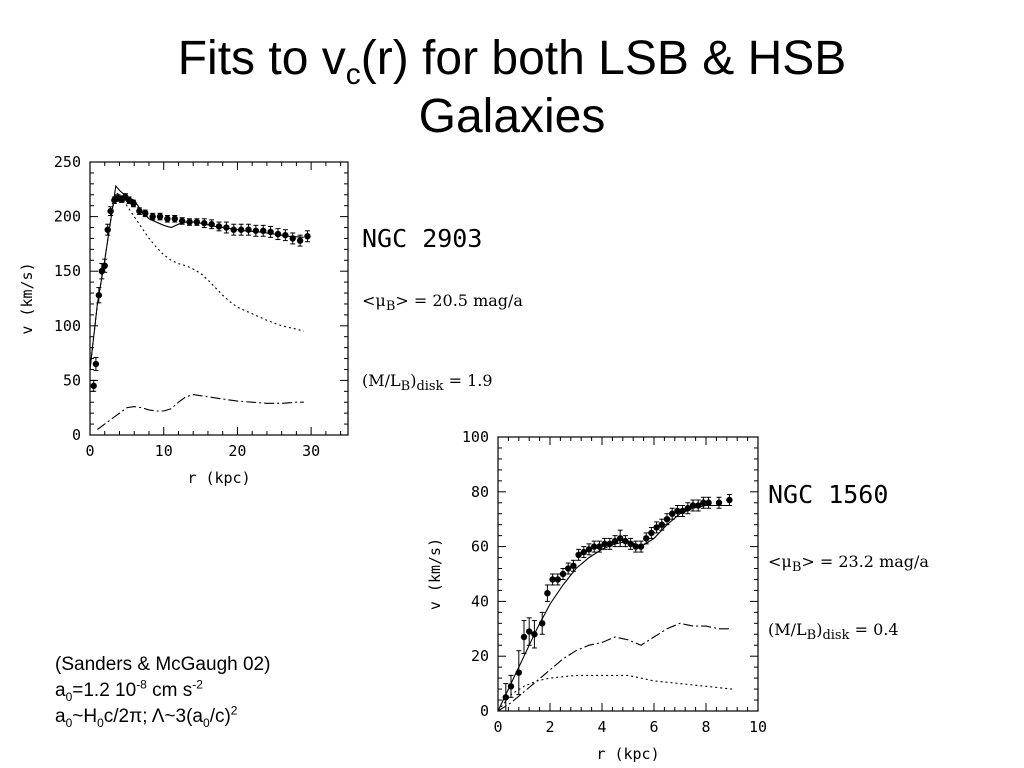  I want to click on ngc2903-y-axis-label: v (km/s), so click(27, 298).